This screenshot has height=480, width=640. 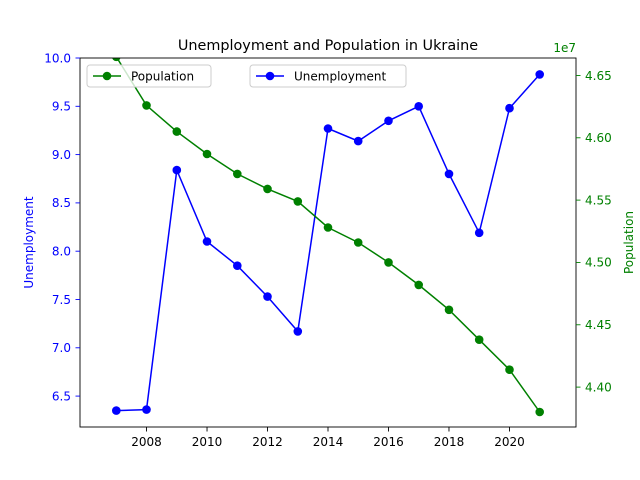 I want to click on left-y-tick-label: 7.5, so click(x=61, y=300).